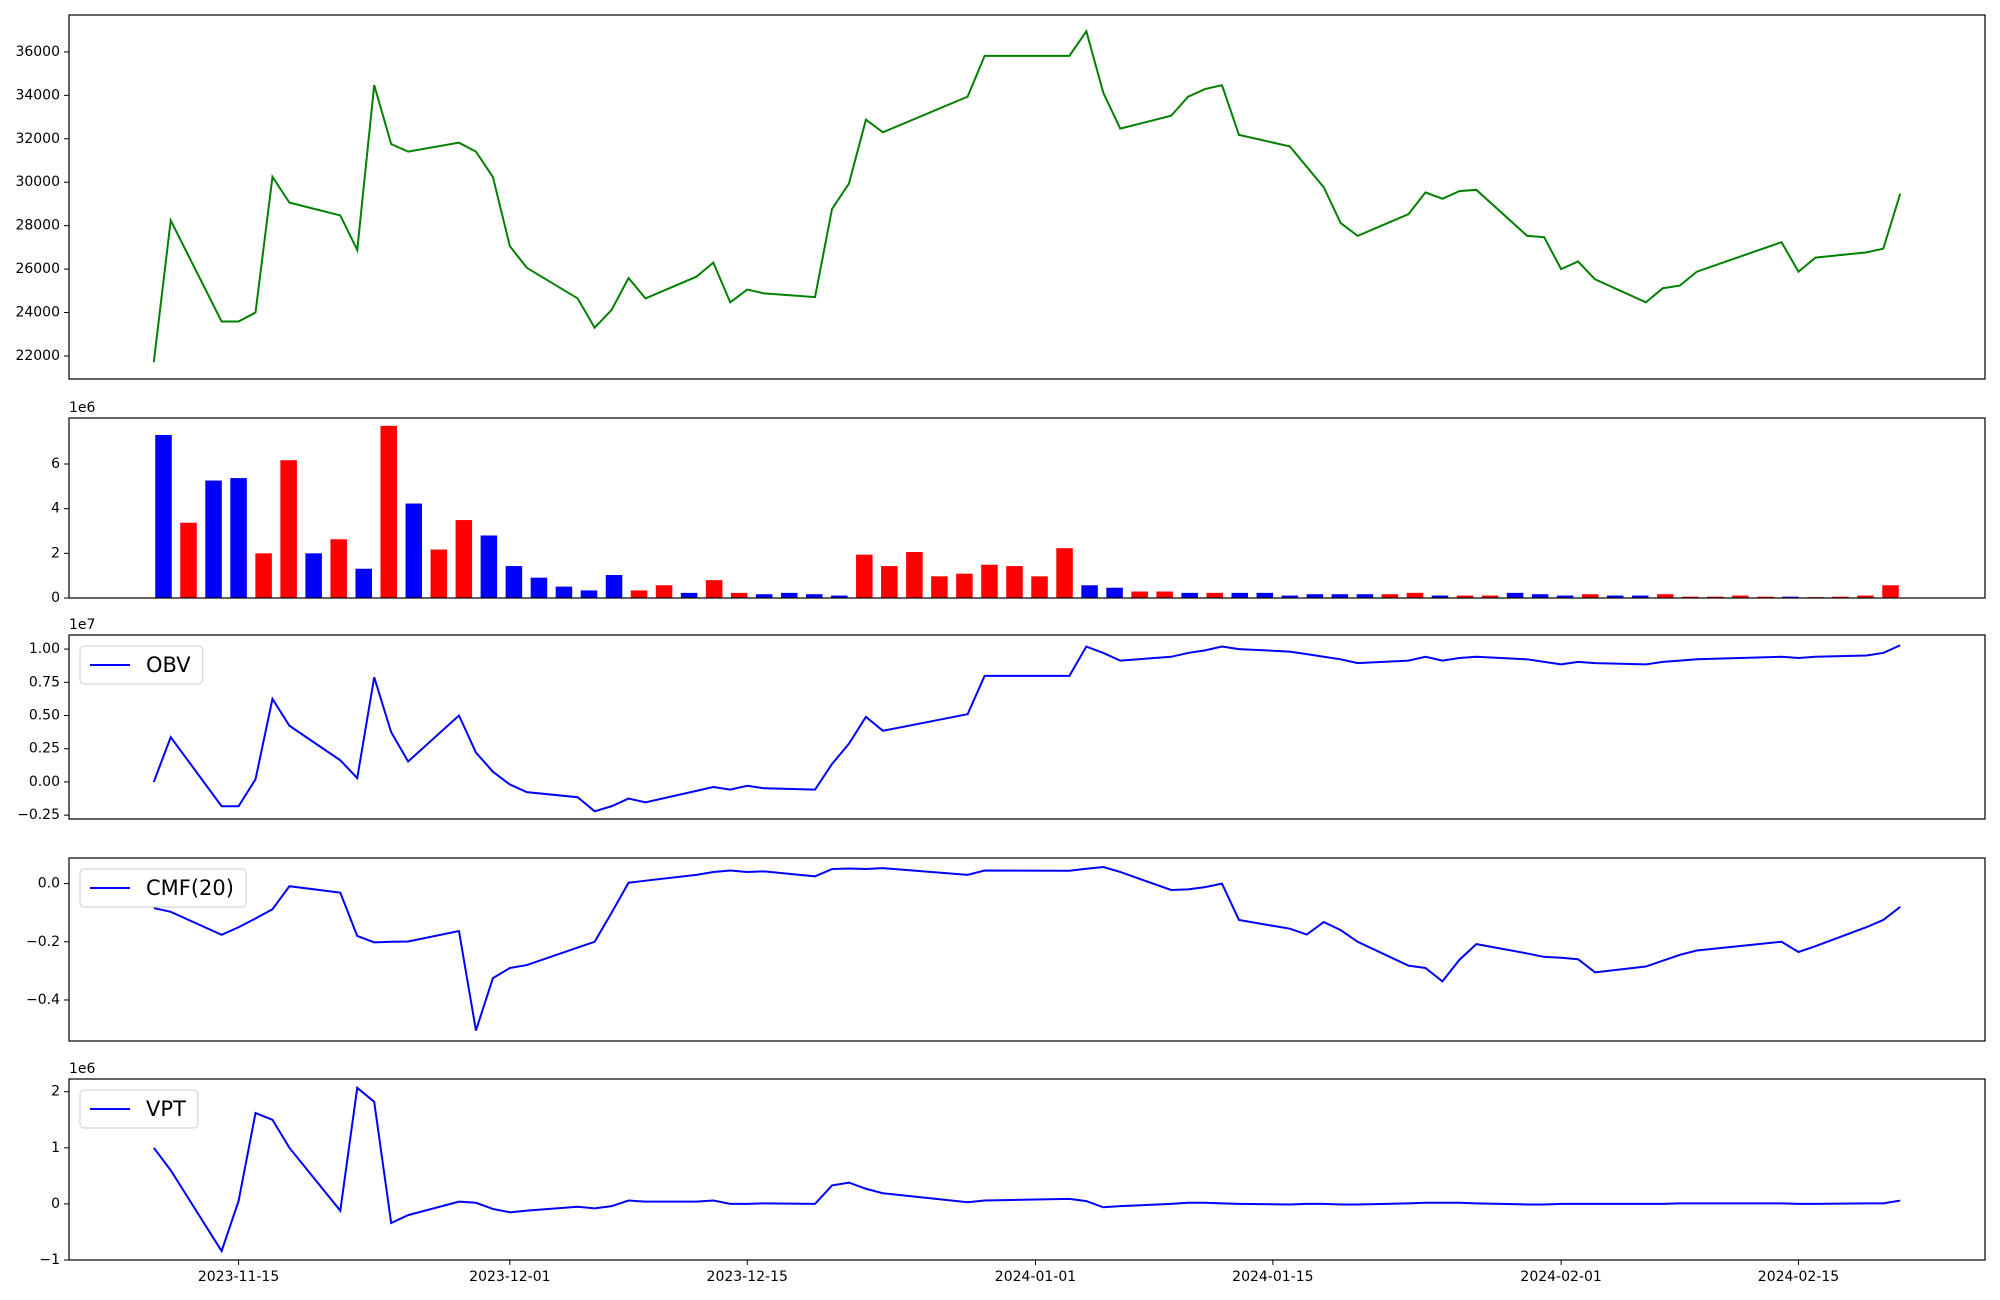 The image size is (2000, 1300). Describe the element at coordinates (1035, 1277) in the screenshot. I see `x-tick-label: 2024-01-01` at that location.